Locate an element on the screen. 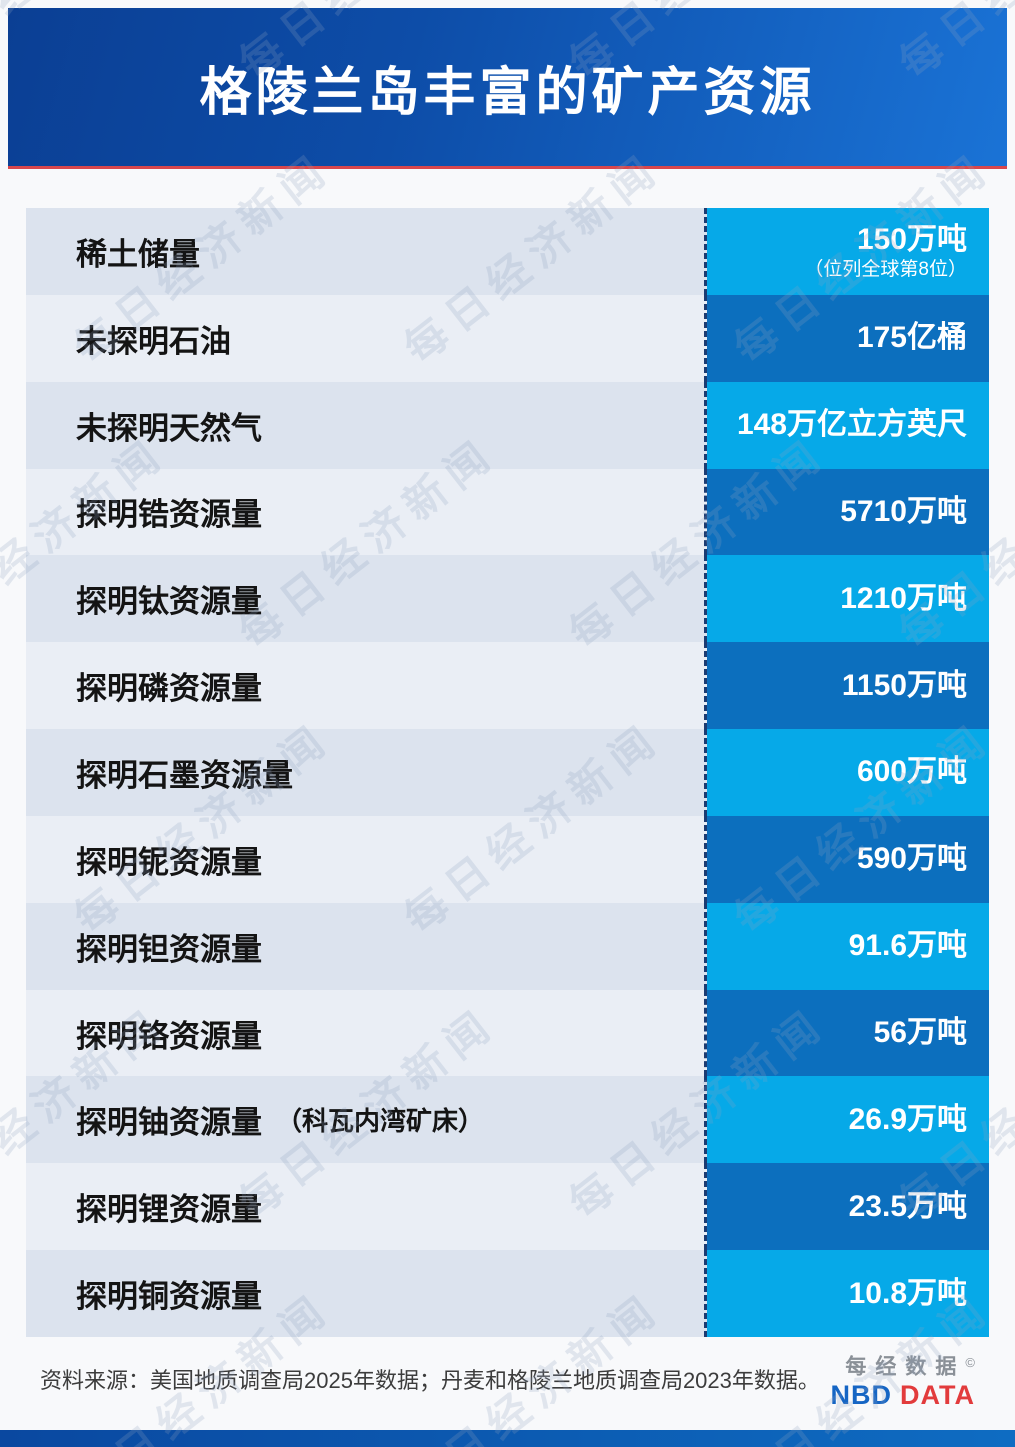 The image size is (1015, 1447). logo-chinese-line: 每经数据© is located at coordinates (903, 1366).